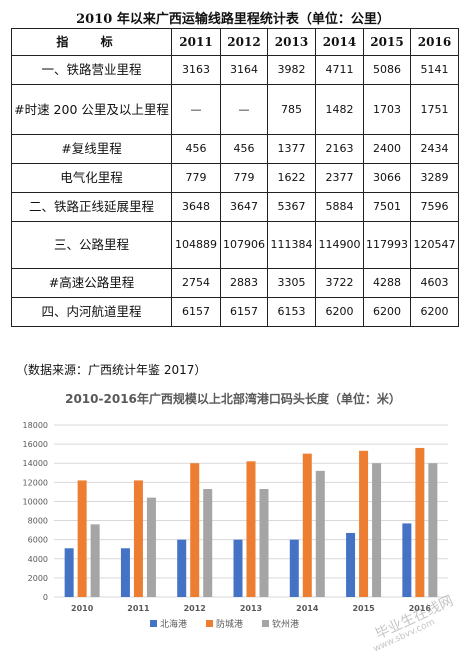 This screenshot has width=466, height=655. I want to click on table-cell: 4603, so click(434, 283).